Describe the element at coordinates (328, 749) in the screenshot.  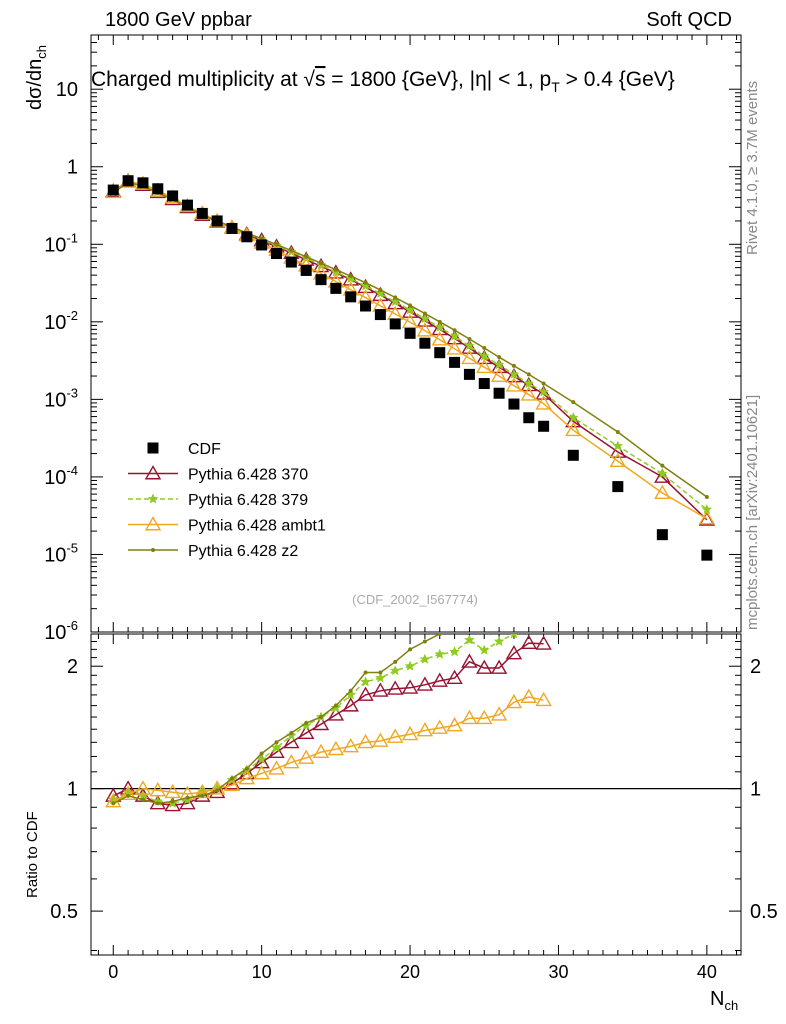
I see `series-3-ratio-line` at that location.